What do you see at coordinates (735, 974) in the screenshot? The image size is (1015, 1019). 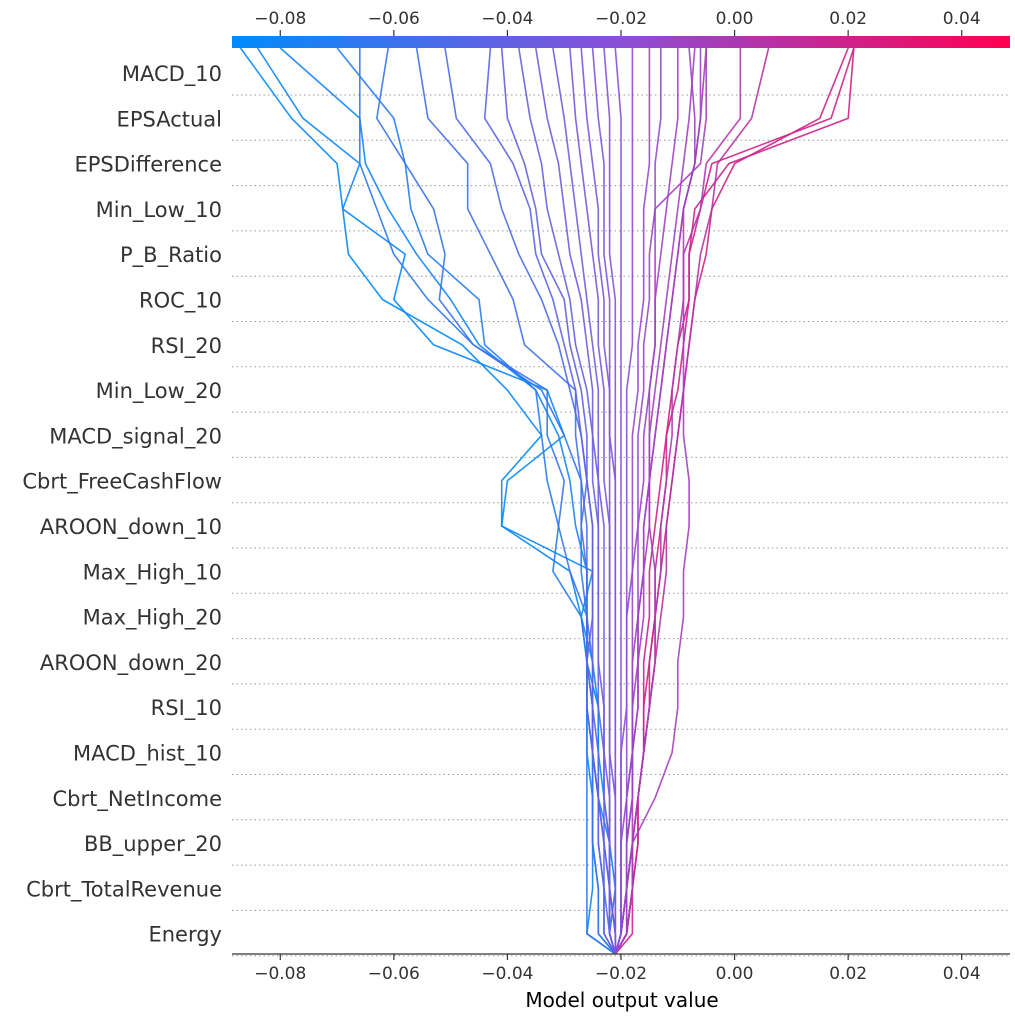 I see `x-tick-label-bottom: 0.00` at bounding box center [735, 974].